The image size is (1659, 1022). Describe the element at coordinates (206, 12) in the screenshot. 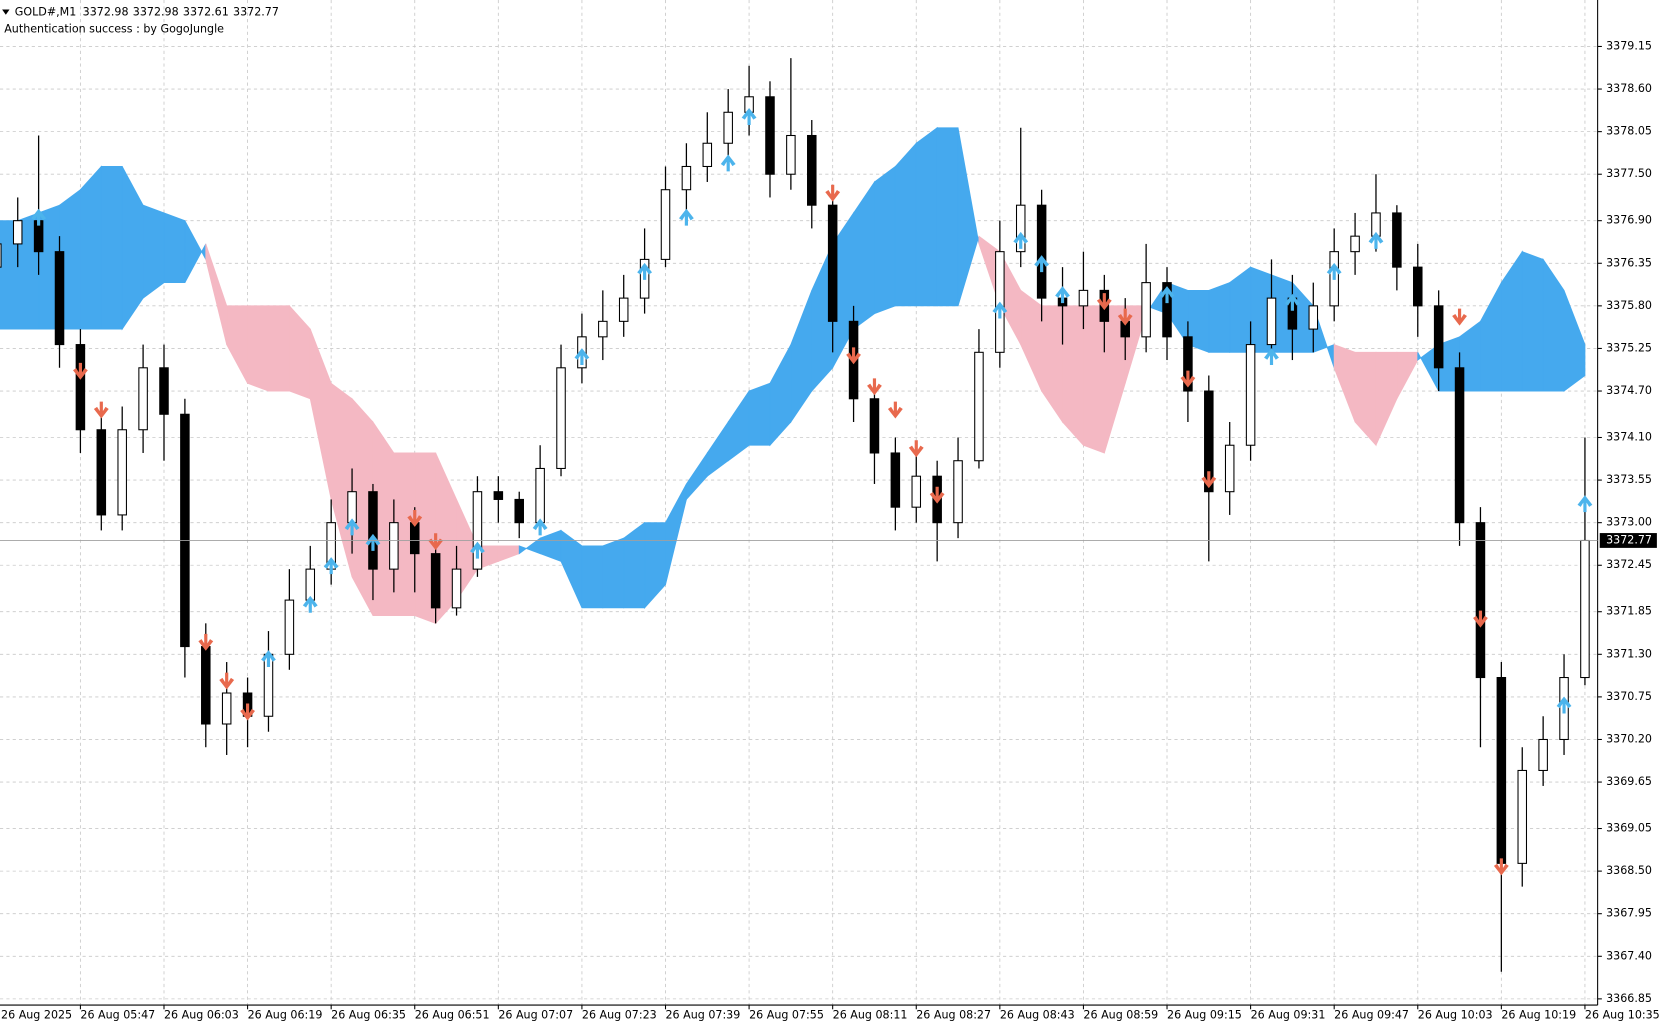

I see `header-value: 3372.61` at that location.